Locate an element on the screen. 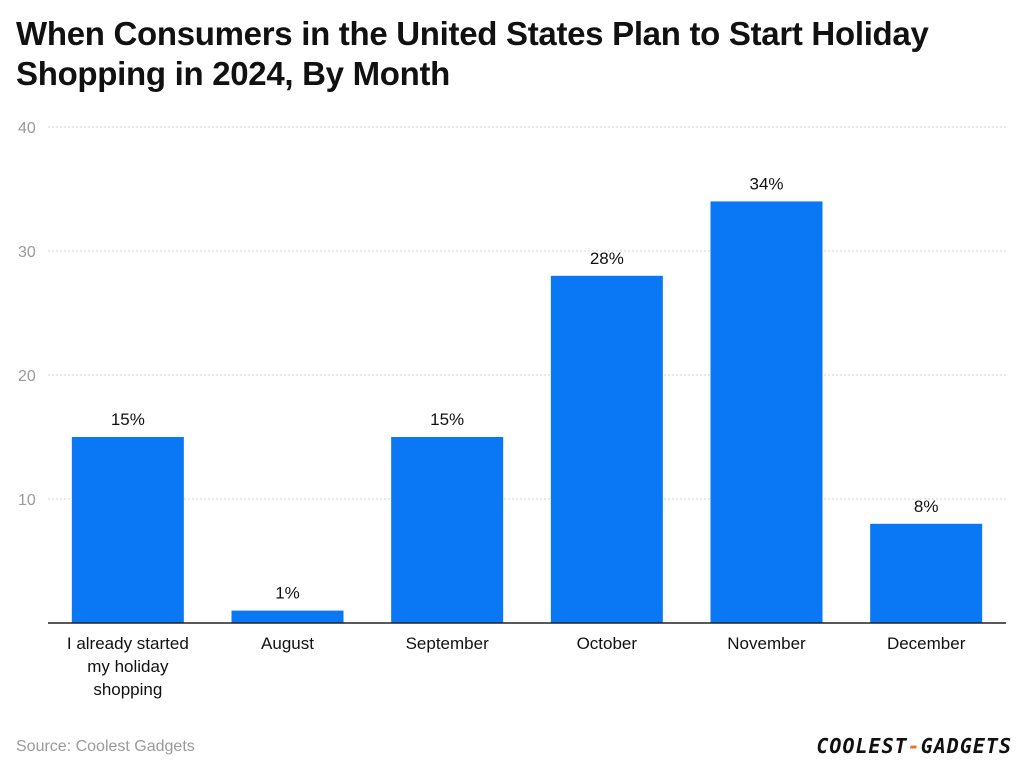  source-note: Source: Coolest Gadgets is located at coordinates (105, 746).